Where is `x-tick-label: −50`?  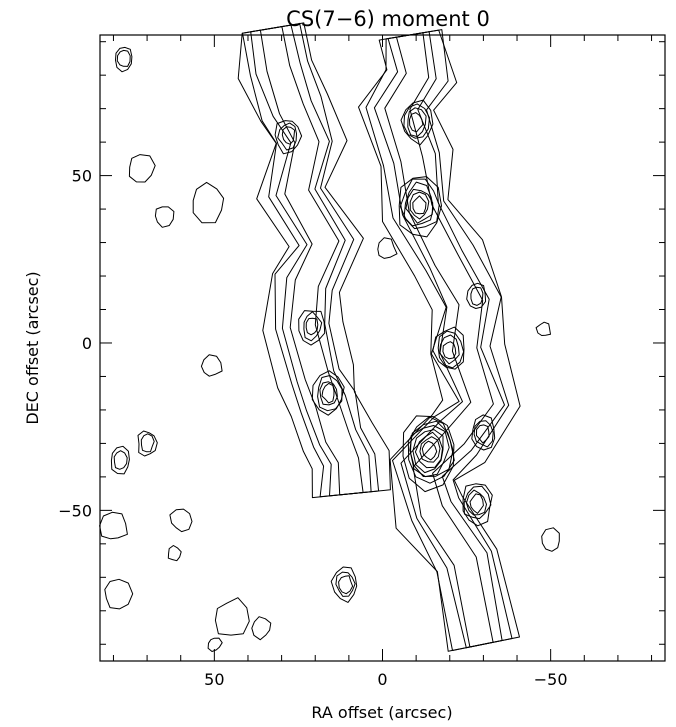
x-tick-label: −50 is located at coordinates (551, 679).